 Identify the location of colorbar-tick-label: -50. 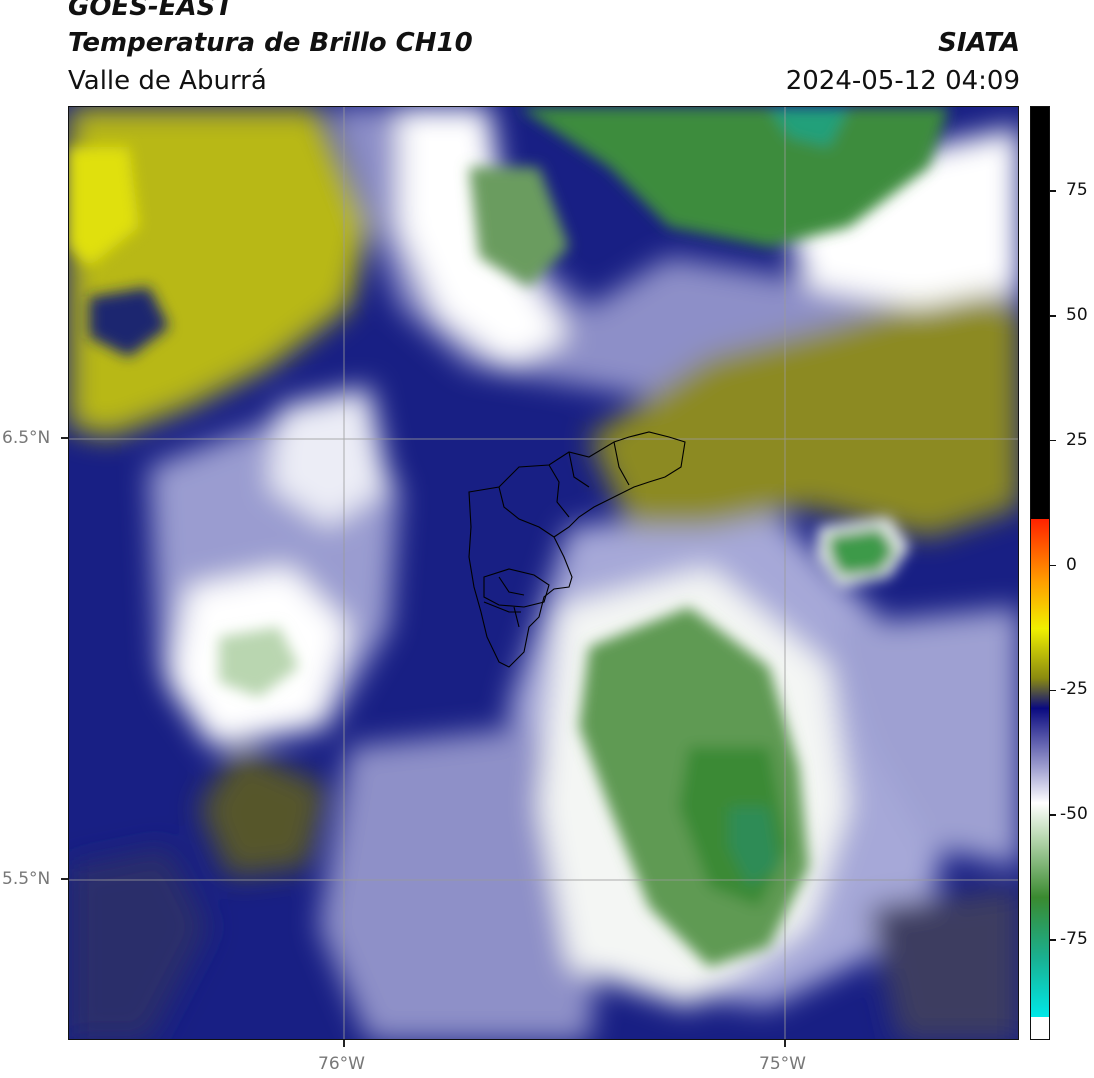
(1074, 814).